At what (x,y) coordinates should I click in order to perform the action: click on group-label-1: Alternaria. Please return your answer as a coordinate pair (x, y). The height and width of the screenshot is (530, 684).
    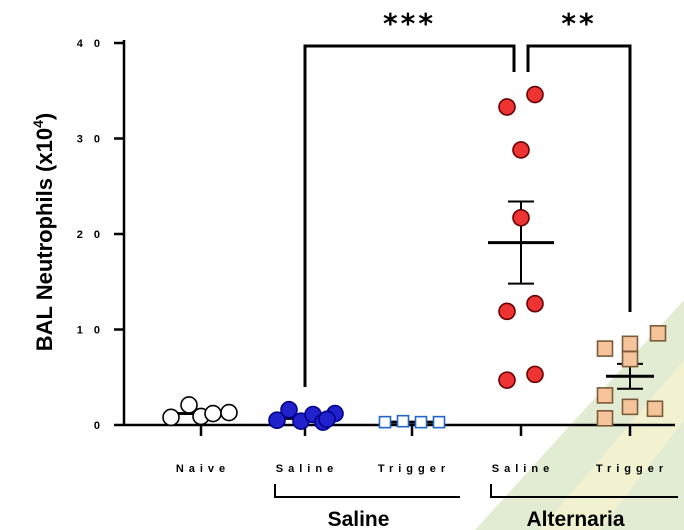
    Looking at the image, I should click on (575, 519).